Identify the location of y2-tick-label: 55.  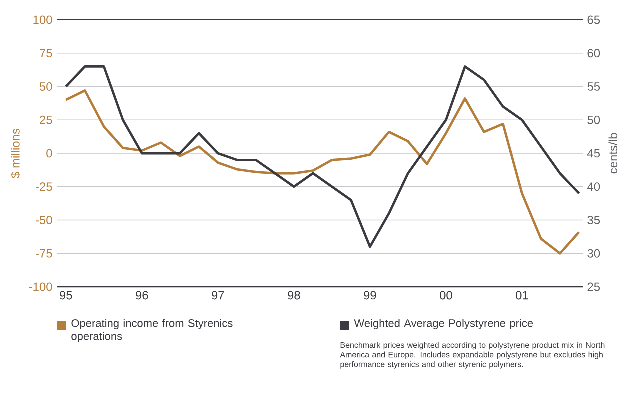
(594, 86).